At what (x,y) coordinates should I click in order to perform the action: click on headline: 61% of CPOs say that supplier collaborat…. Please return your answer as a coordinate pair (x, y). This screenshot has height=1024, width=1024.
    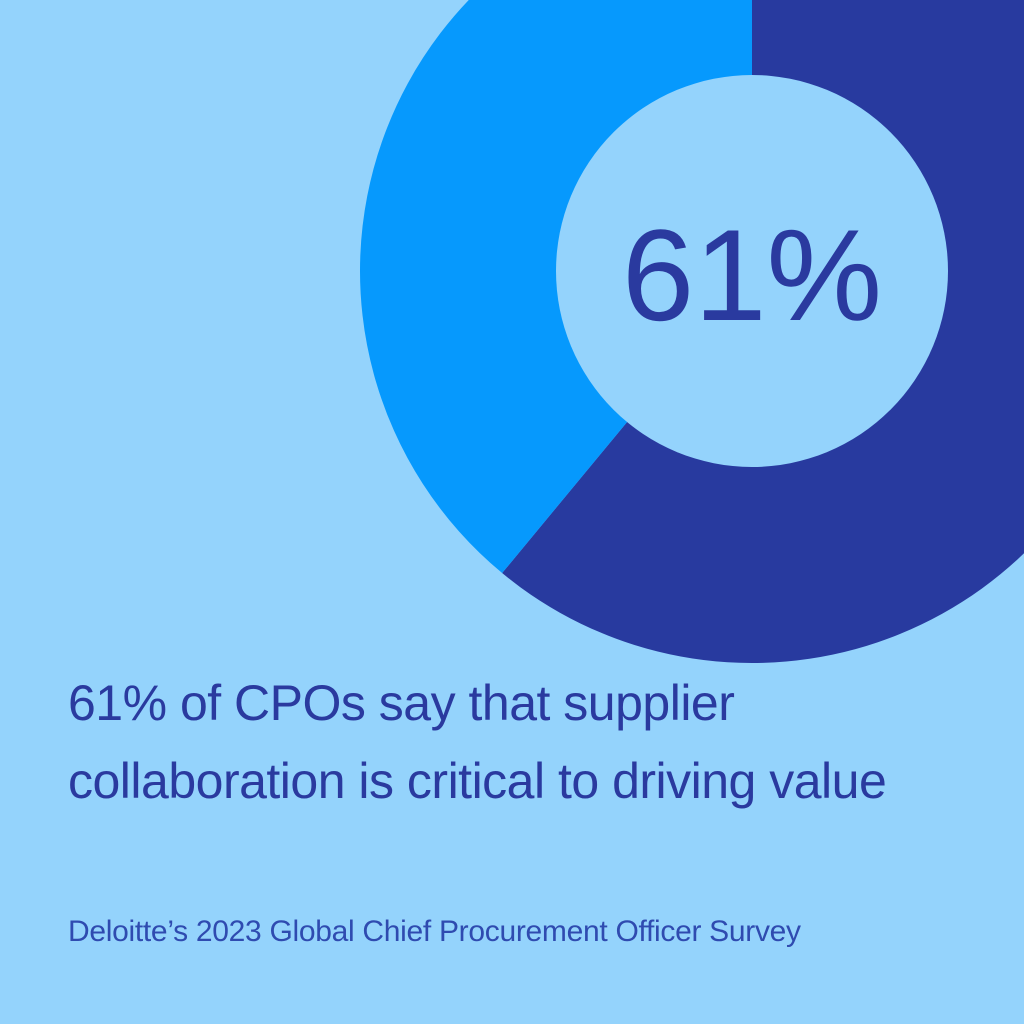
    Looking at the image, I should click on (477, 742).